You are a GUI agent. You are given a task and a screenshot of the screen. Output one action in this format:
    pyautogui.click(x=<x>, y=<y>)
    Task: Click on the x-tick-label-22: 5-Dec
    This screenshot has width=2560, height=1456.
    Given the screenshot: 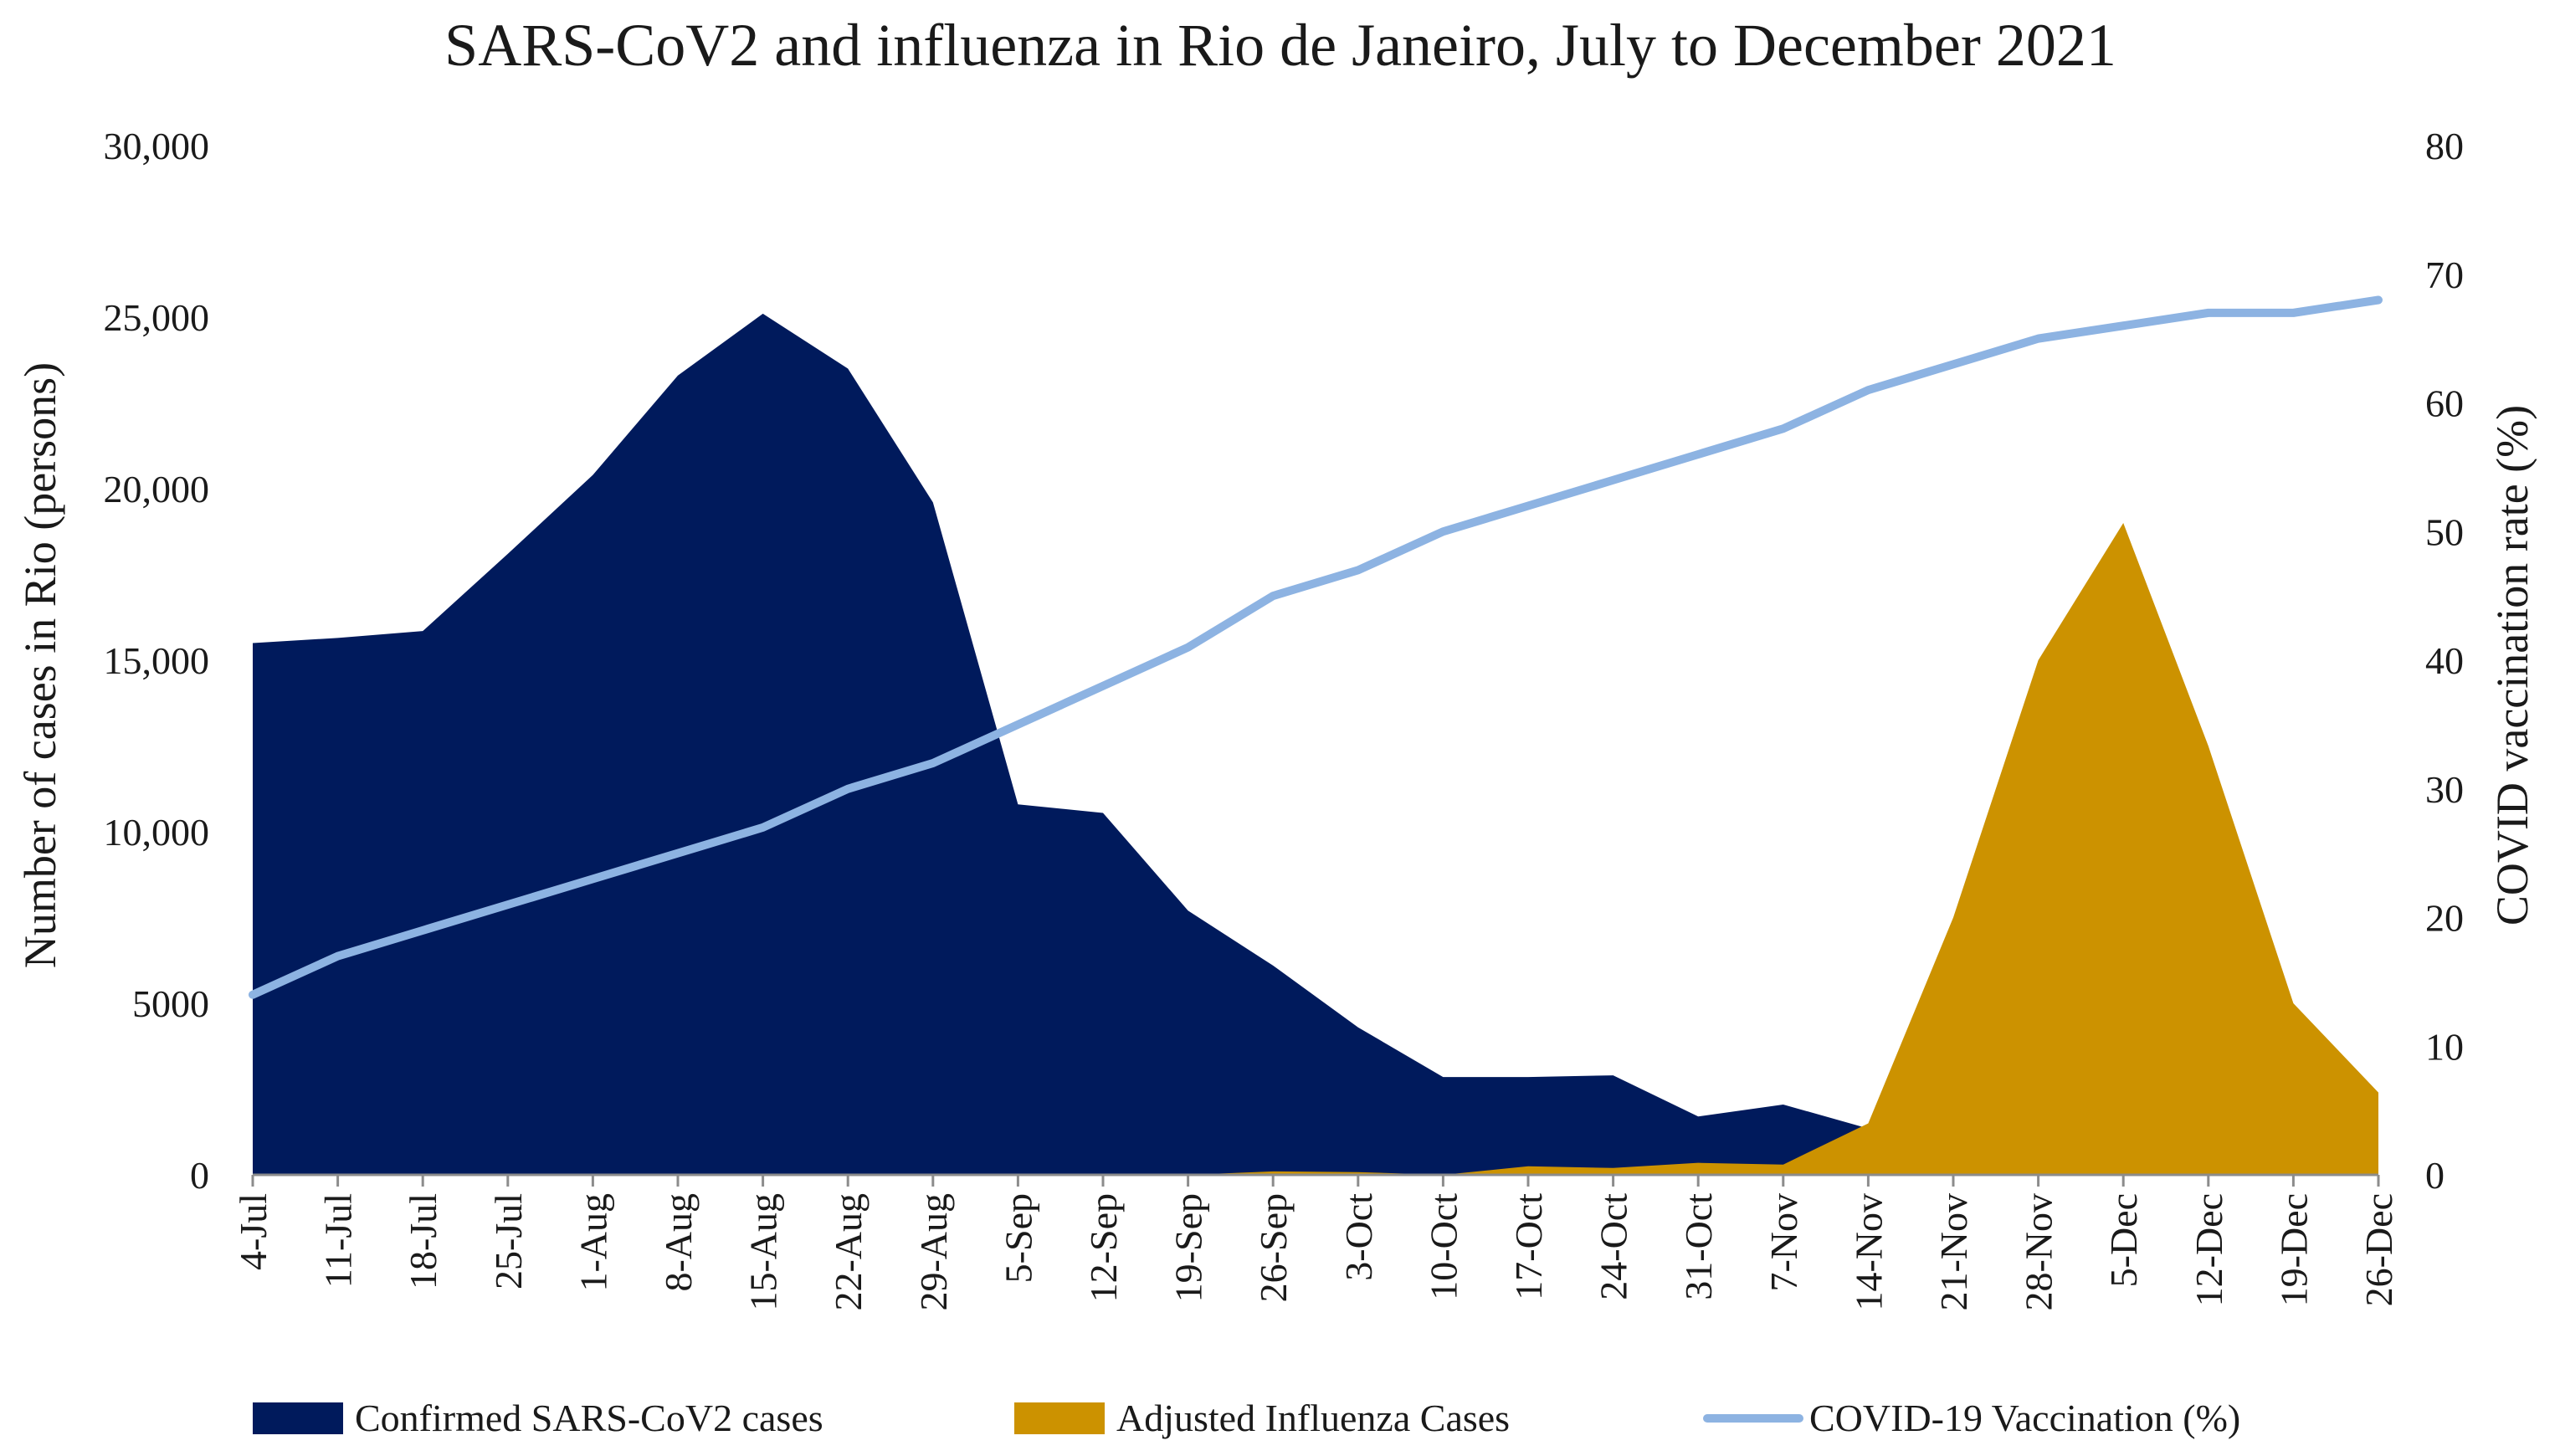 What is the action you would take?
    pyautogui.click(x=2123, y=1240)
    